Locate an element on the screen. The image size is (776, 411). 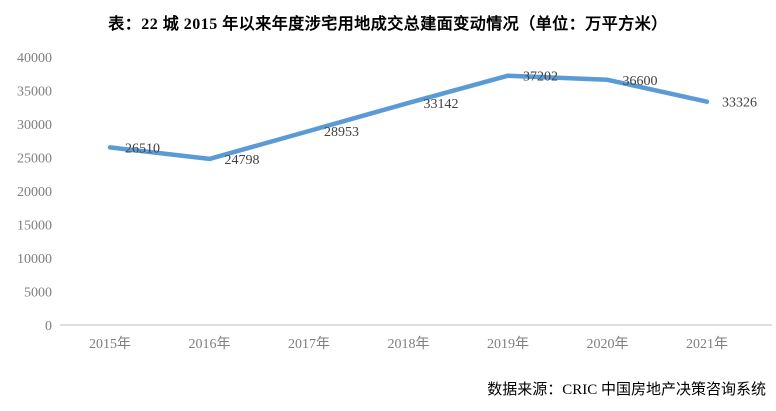
y-axis-tick-label: 35000 is located at coordinates (34, 92).